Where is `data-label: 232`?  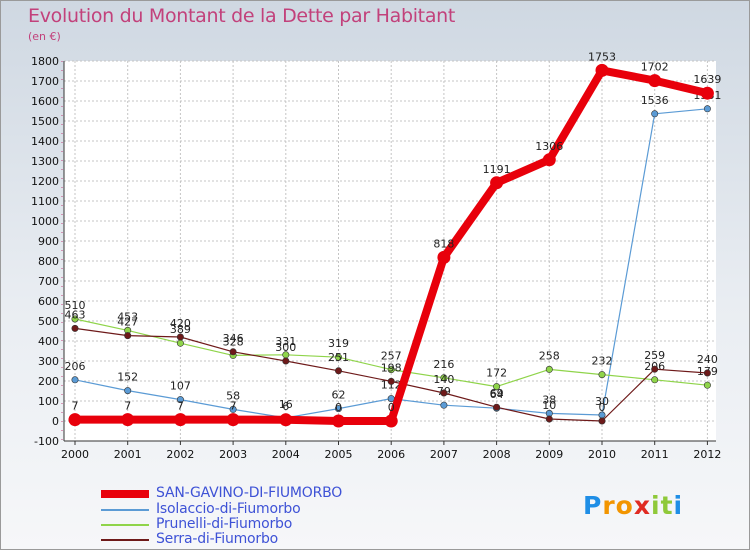
data-label: 232 is located at coordinates (602, 361).